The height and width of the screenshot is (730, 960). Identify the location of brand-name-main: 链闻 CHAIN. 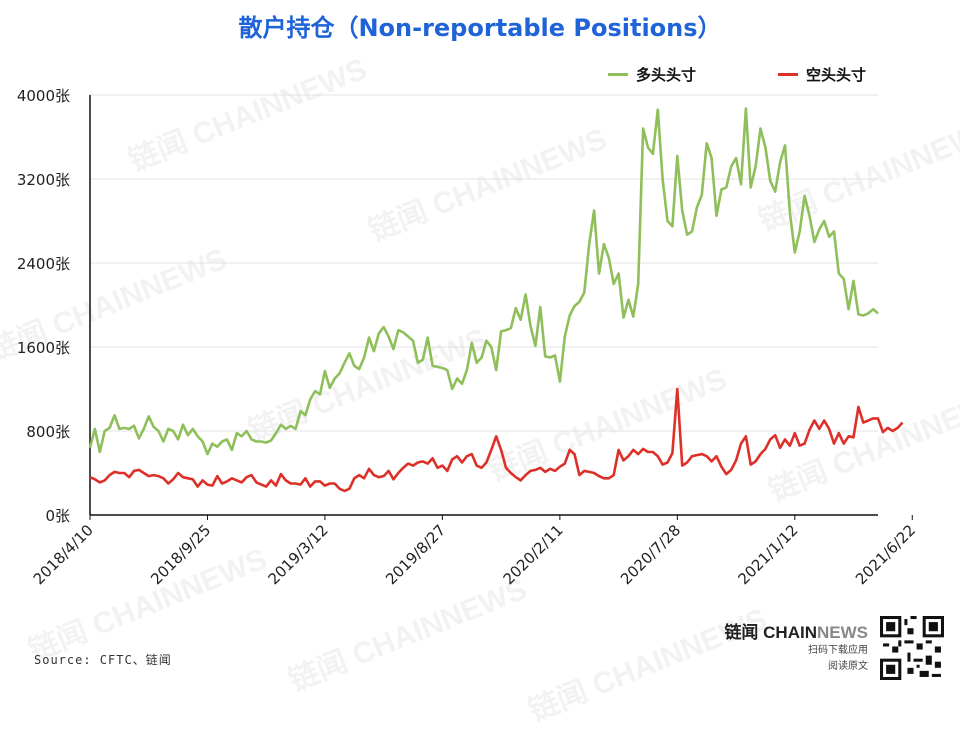
(770, 632).